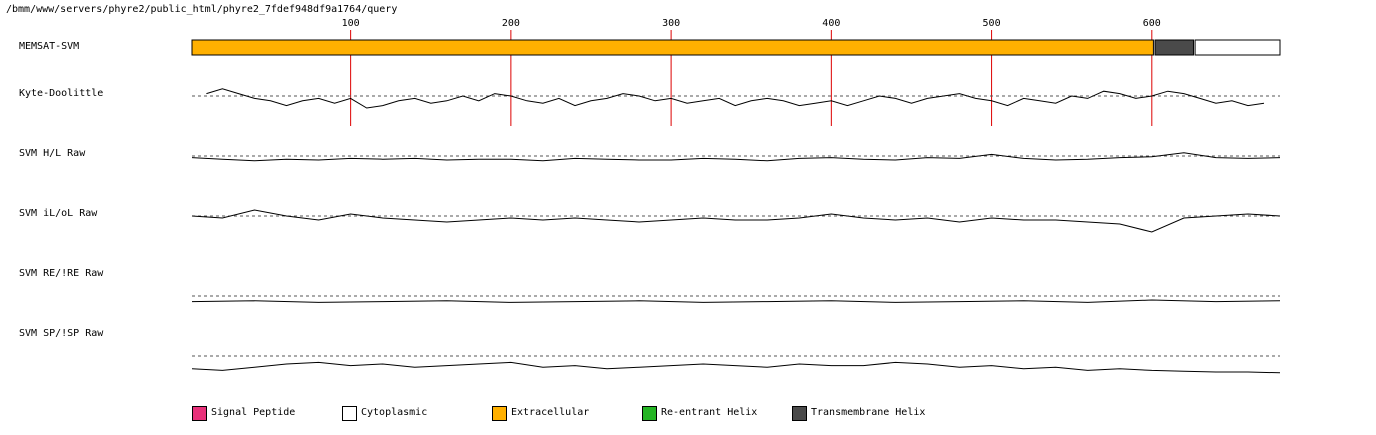  What do you see at coordinates (868, 412) in the screenshot?
I see `legend-label-transmembrane-helix: Transmembrane Helix` at bounding box center [868, 412].